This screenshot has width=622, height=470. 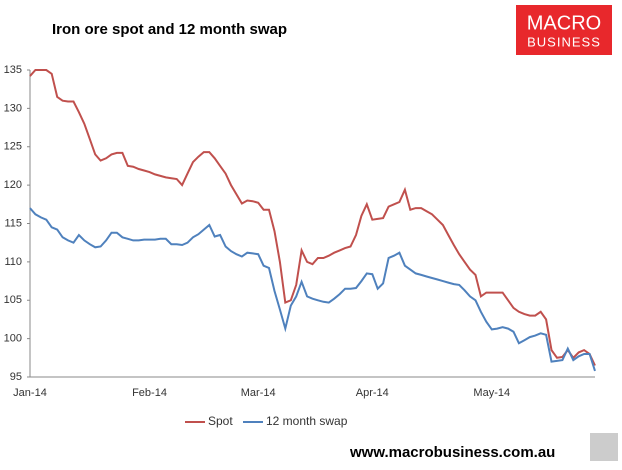 I want to click on logo, so click(x=564, y=30).